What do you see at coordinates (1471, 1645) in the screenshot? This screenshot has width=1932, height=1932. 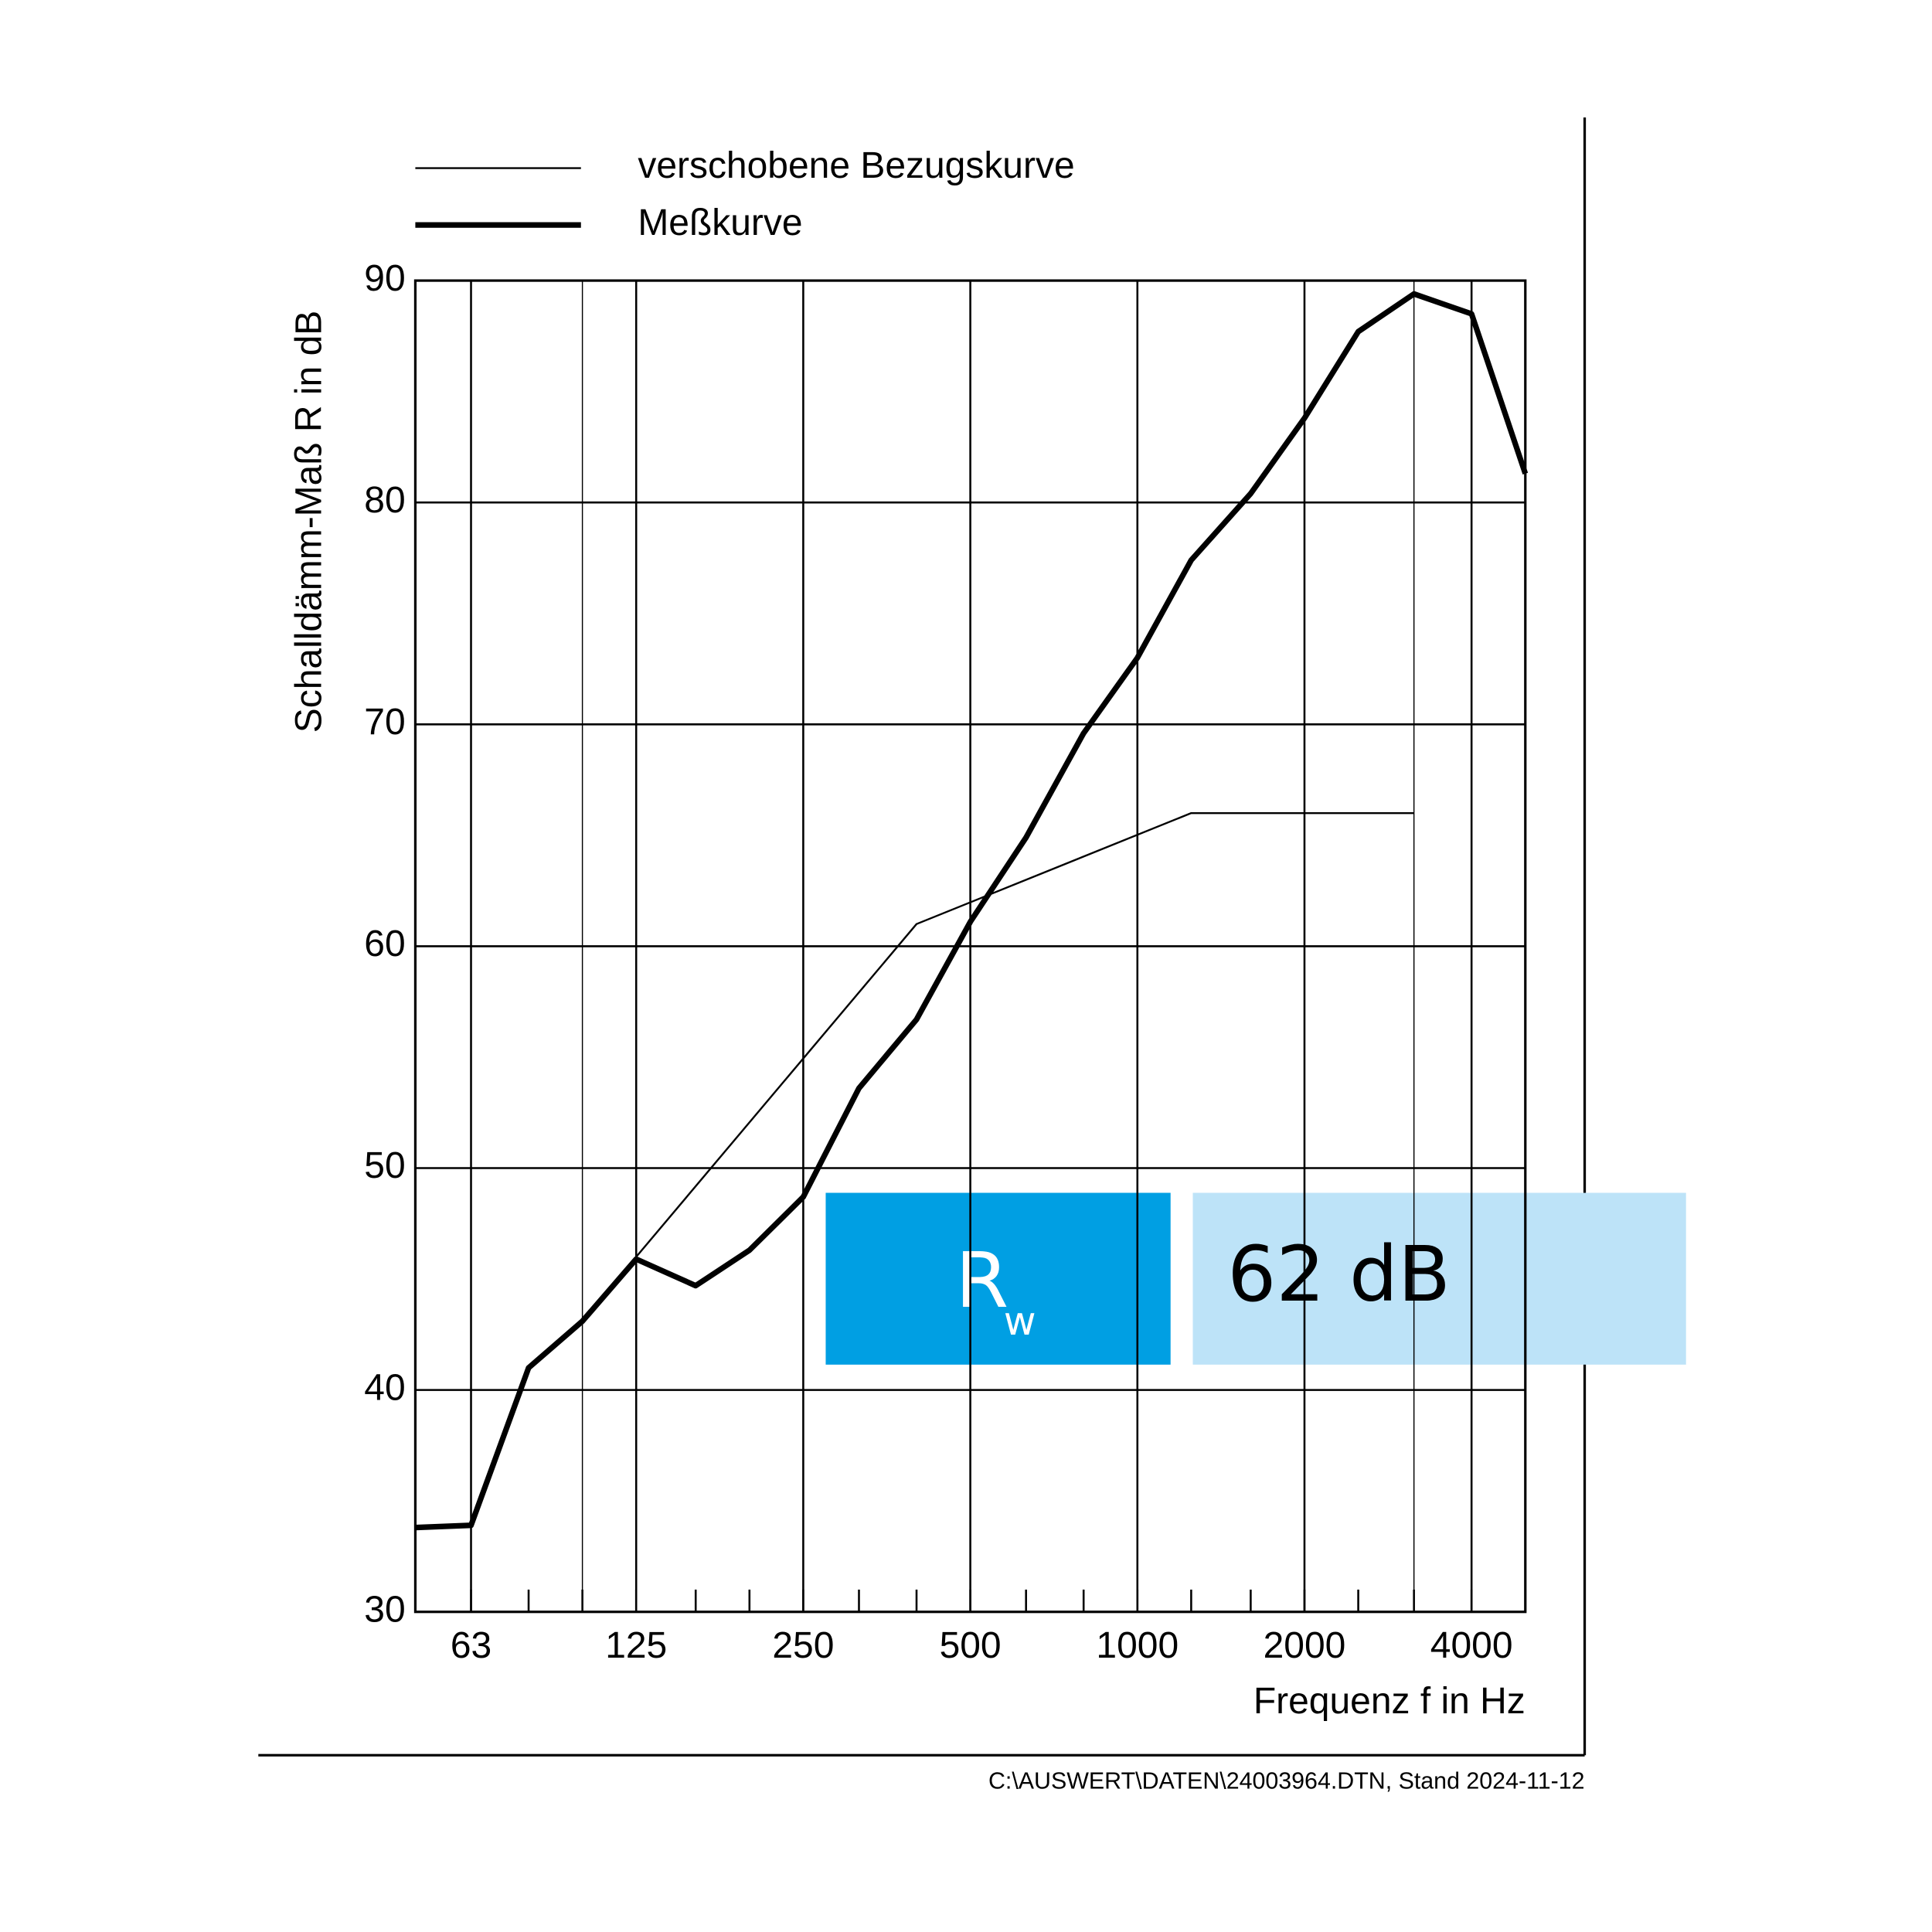 I see `x-tick-label: 4000` at bounding box center [1471, 1645].